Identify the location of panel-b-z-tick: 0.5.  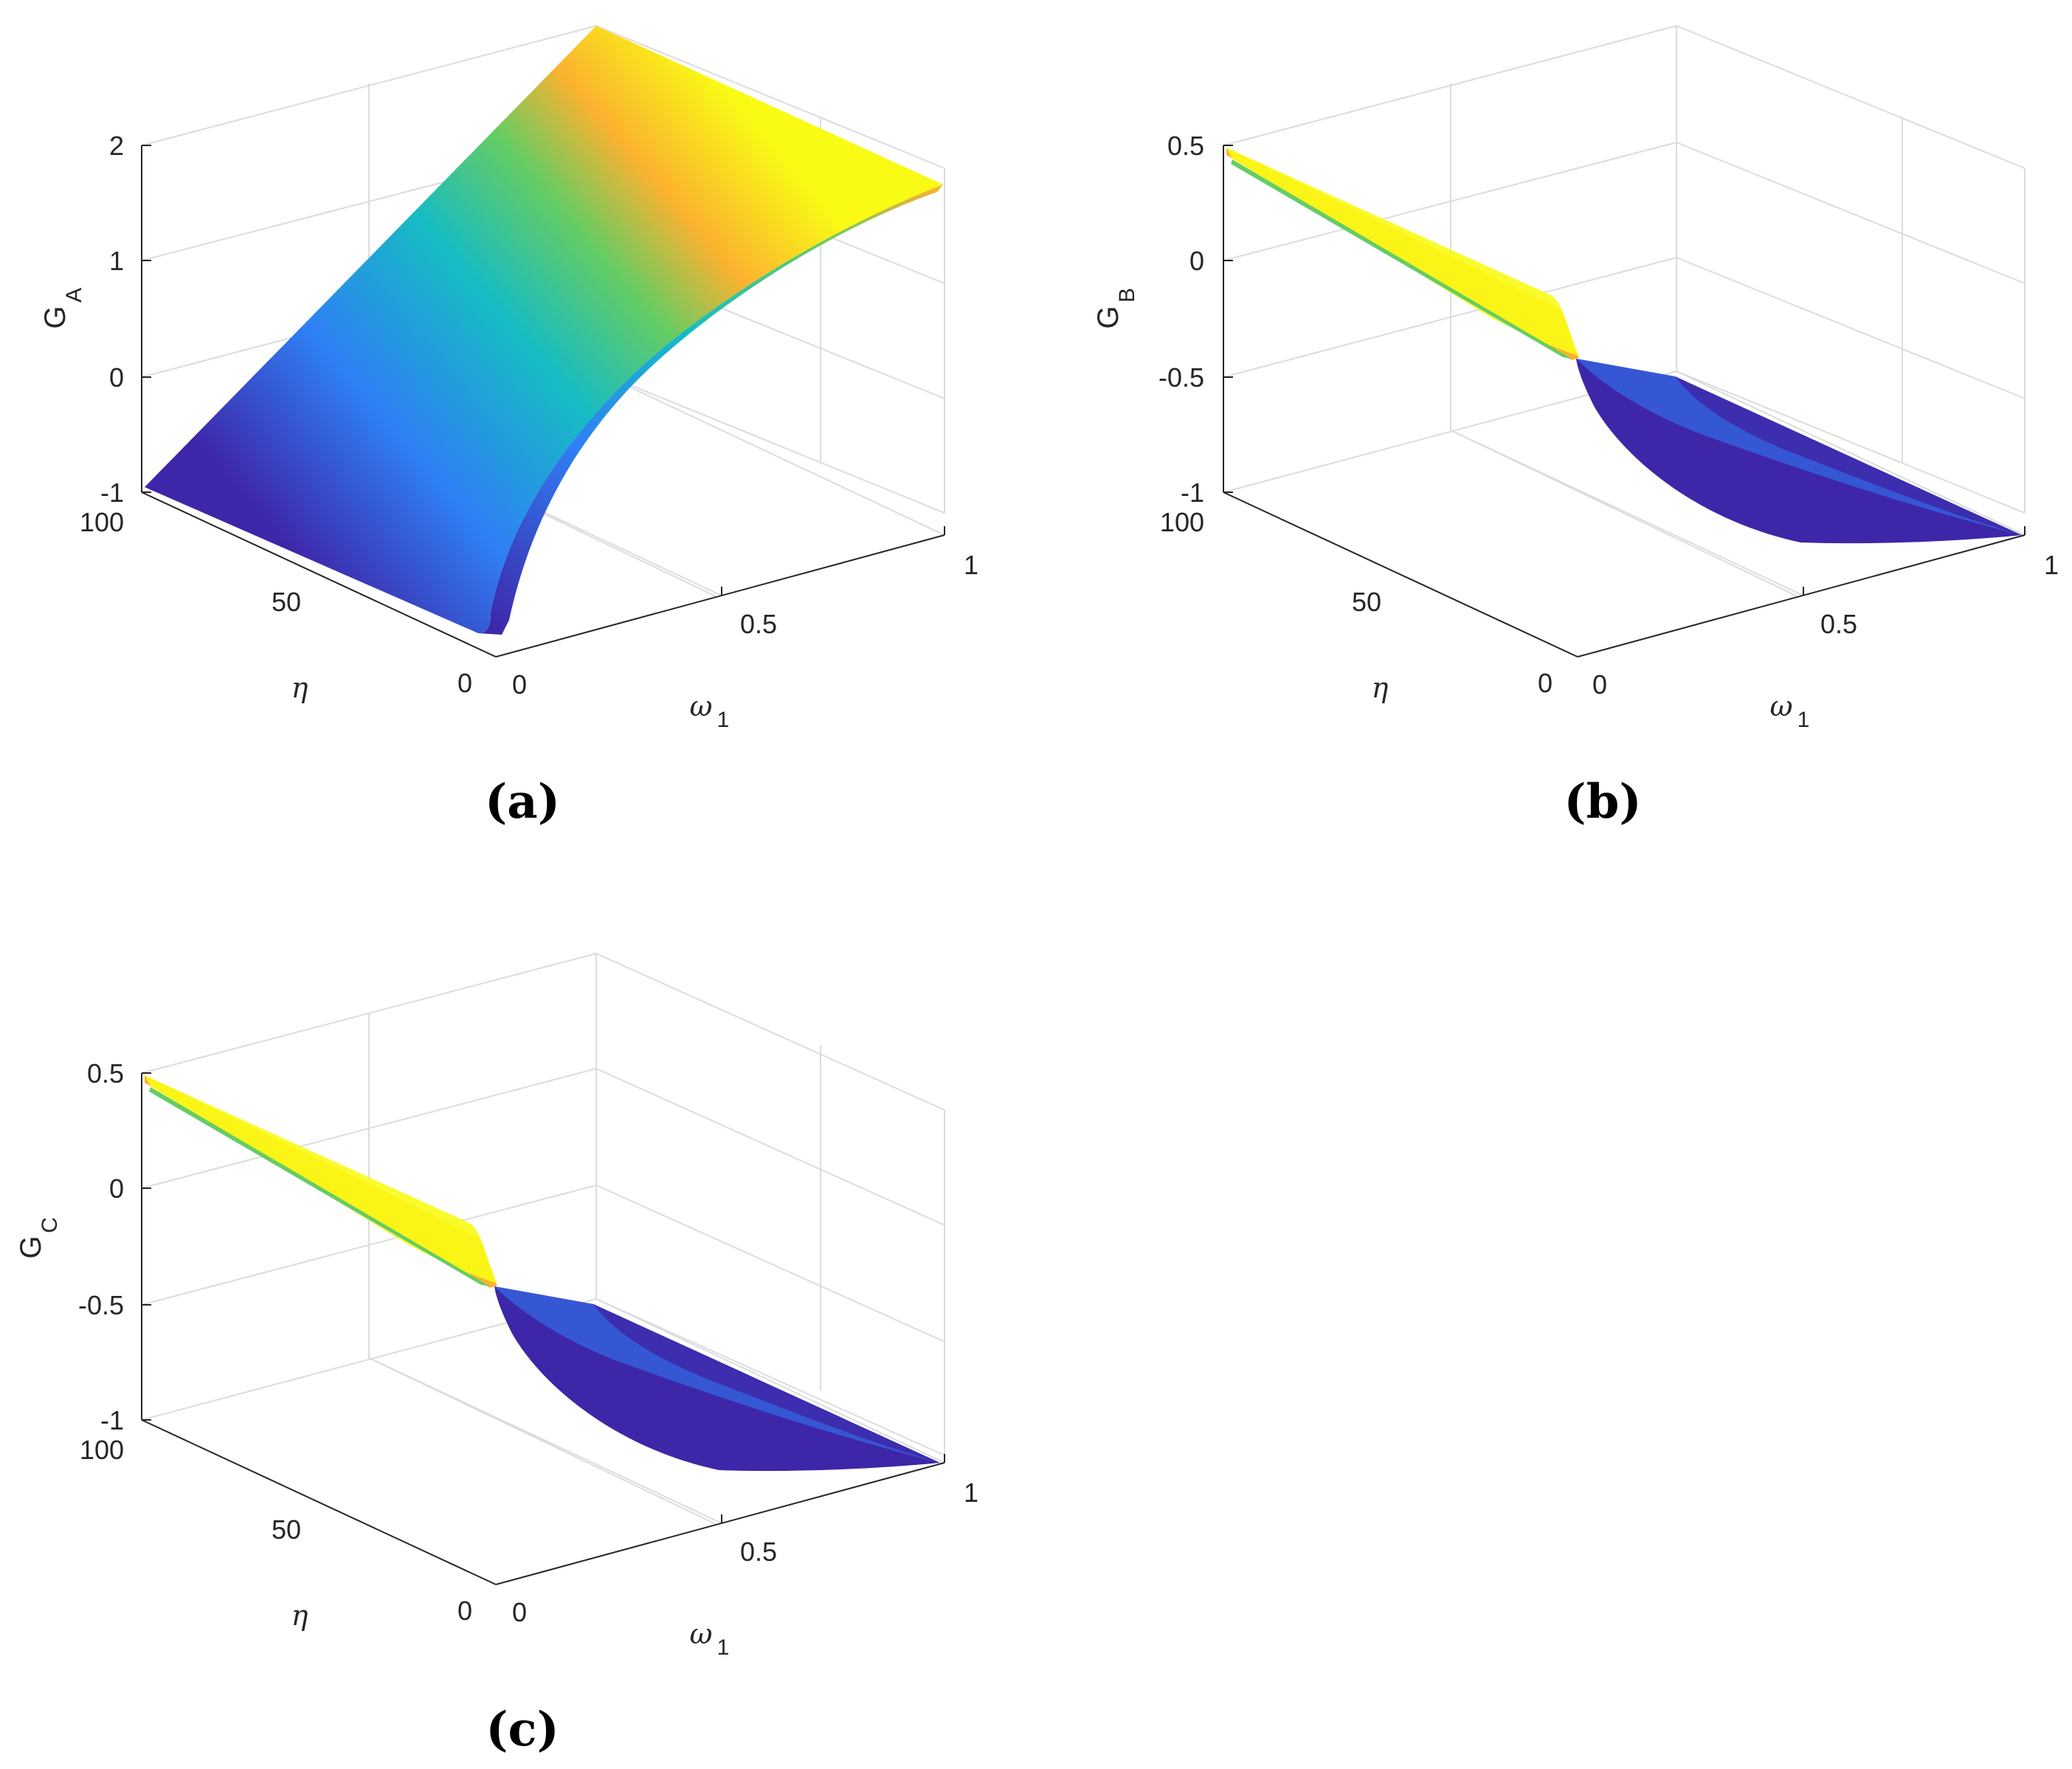
(1185, 146).